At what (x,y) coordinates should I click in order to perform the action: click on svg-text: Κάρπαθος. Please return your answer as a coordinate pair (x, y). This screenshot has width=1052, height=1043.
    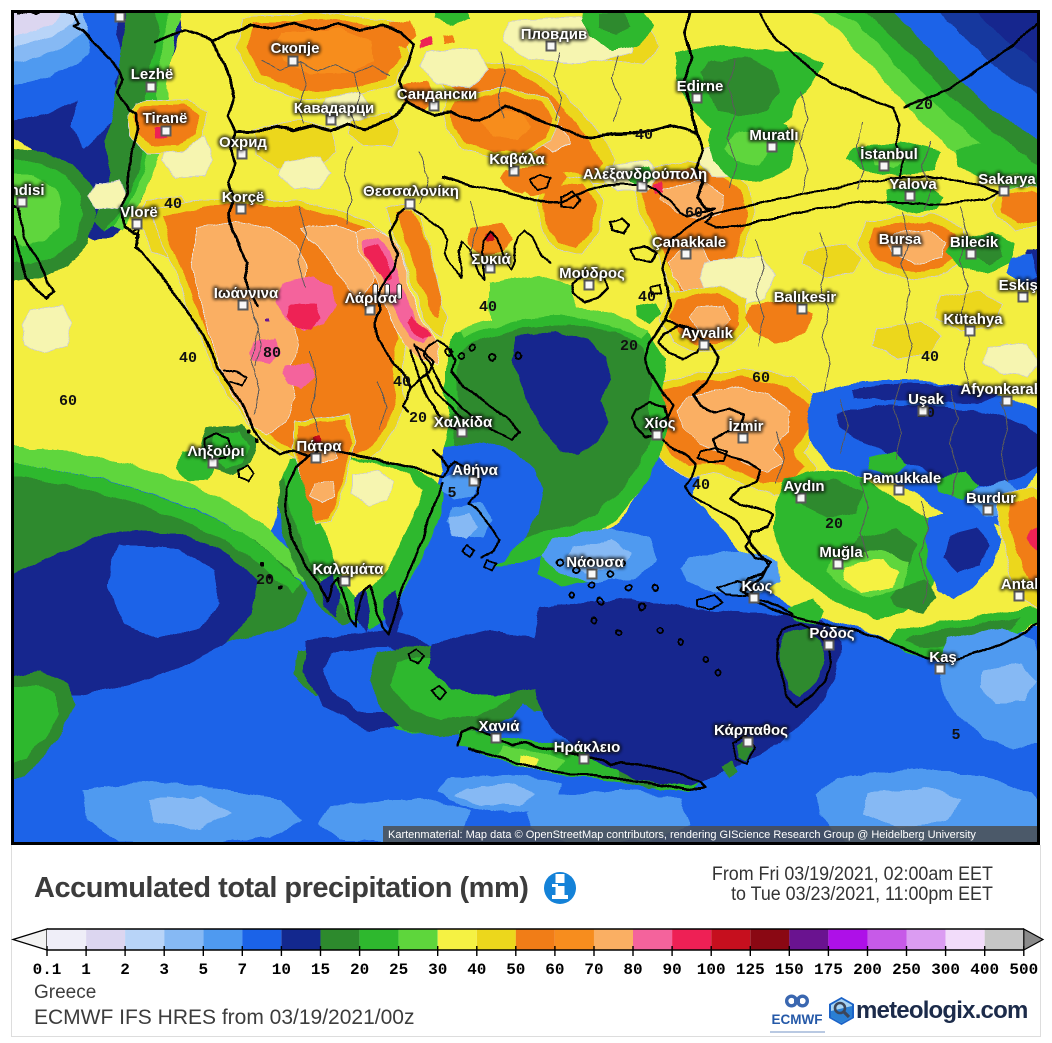
    Looking at the image, I should click on (751, 730).